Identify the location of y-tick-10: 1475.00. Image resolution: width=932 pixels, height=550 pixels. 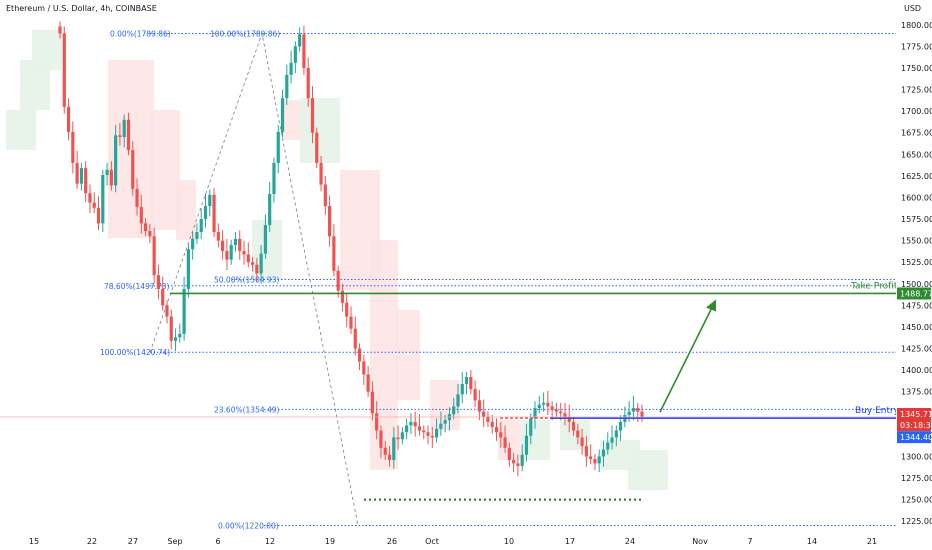
(916, 305).